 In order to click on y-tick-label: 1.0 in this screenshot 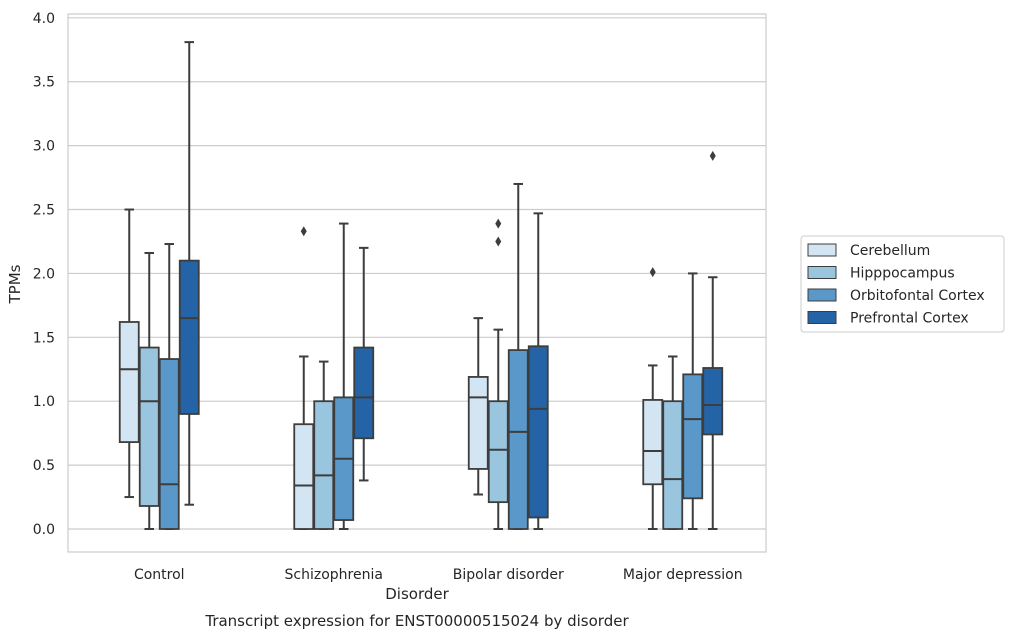, I will do `click(44, 402)`.